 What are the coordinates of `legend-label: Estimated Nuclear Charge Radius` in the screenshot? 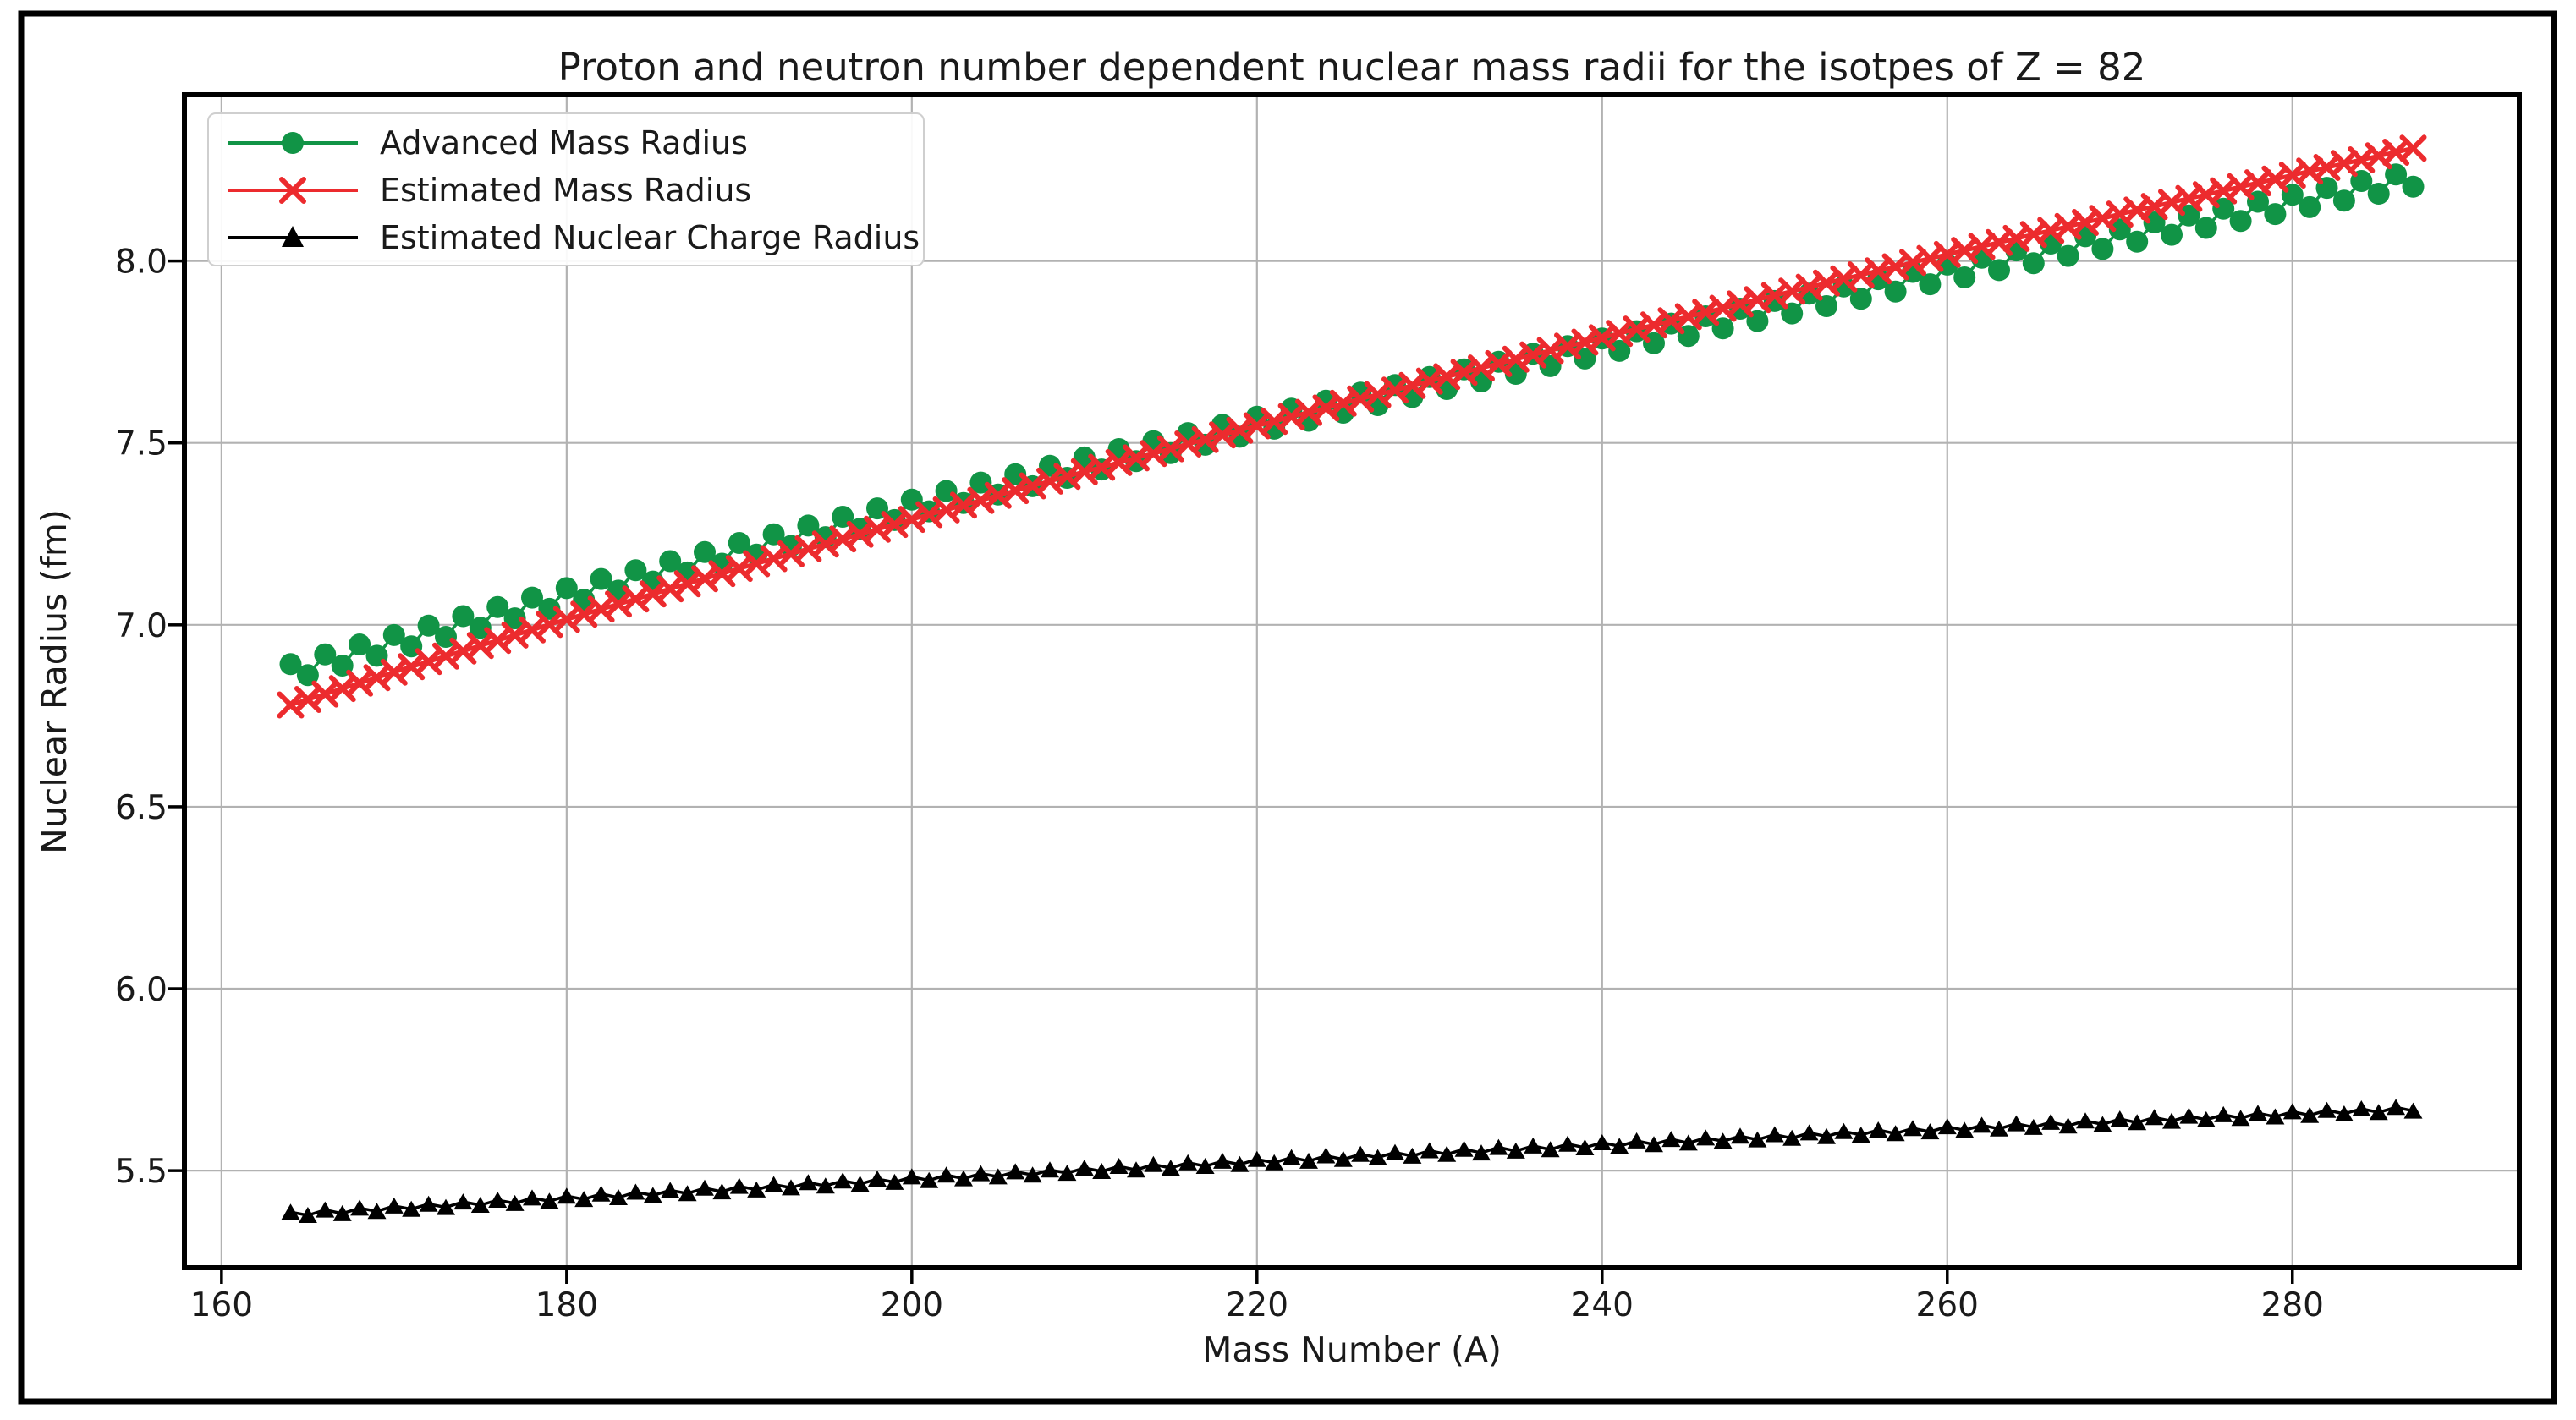 It's located at (650, 238).